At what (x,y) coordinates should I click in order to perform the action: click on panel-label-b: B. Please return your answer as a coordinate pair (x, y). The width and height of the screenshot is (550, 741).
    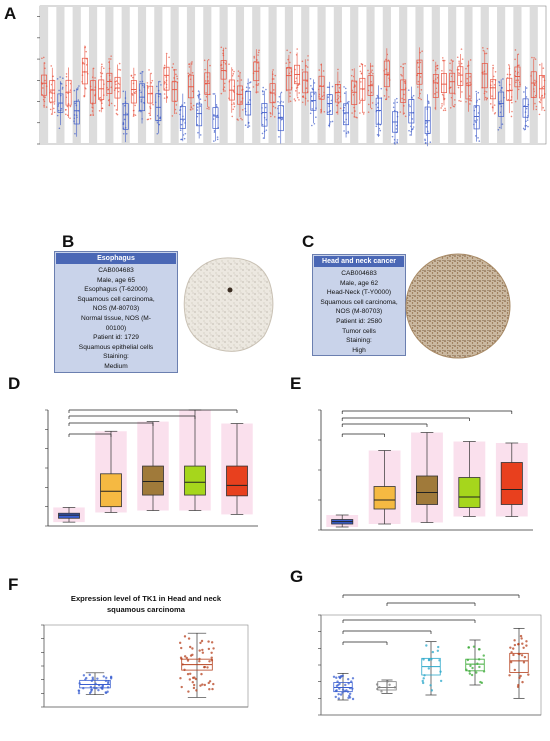
    Looking at the image, I should click on (68, 241).